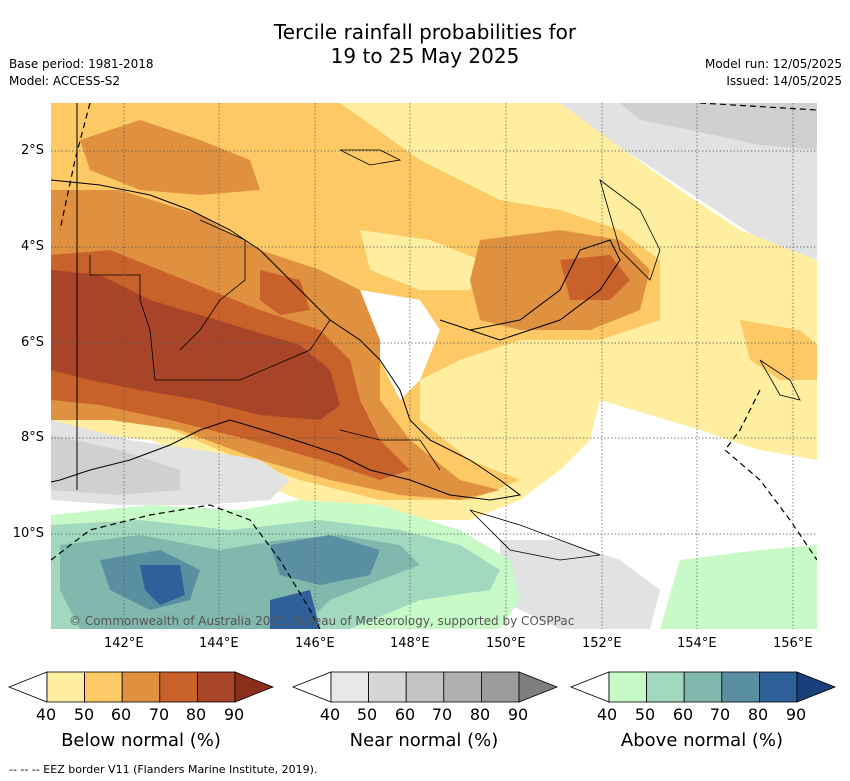 This screenshot has height=781, width=850. I want to click on lat-label: 8°S, so click(32, 437).